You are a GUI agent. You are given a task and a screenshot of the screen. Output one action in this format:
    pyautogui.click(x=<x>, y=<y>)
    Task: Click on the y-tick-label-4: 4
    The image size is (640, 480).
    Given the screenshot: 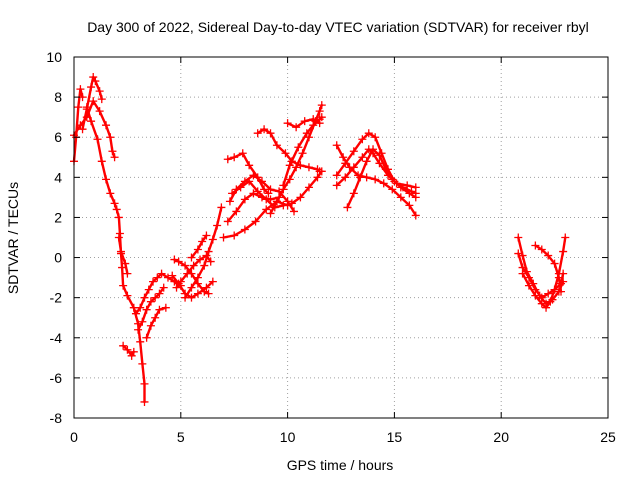 What is the action you would take?
    pyautogui.click(x=58, y=177)
    